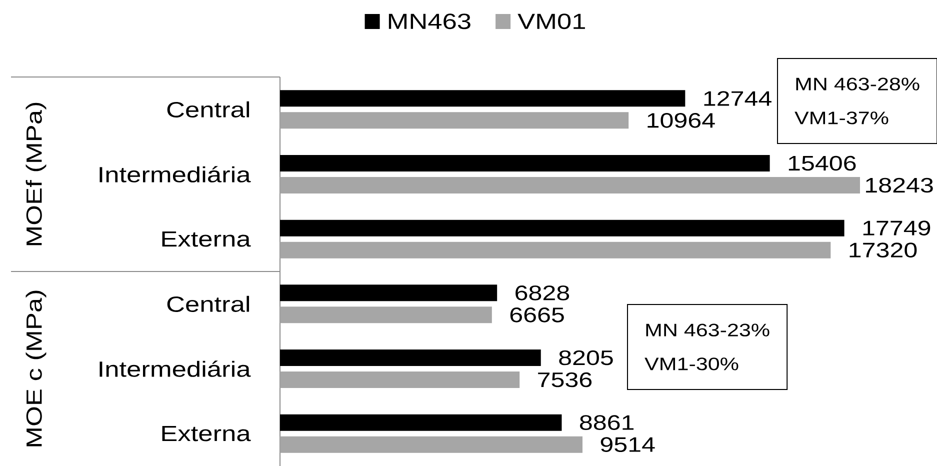 The height and width of the screenshot is (466, 937). I want to click on data-label: 17320, so click(883, 250).